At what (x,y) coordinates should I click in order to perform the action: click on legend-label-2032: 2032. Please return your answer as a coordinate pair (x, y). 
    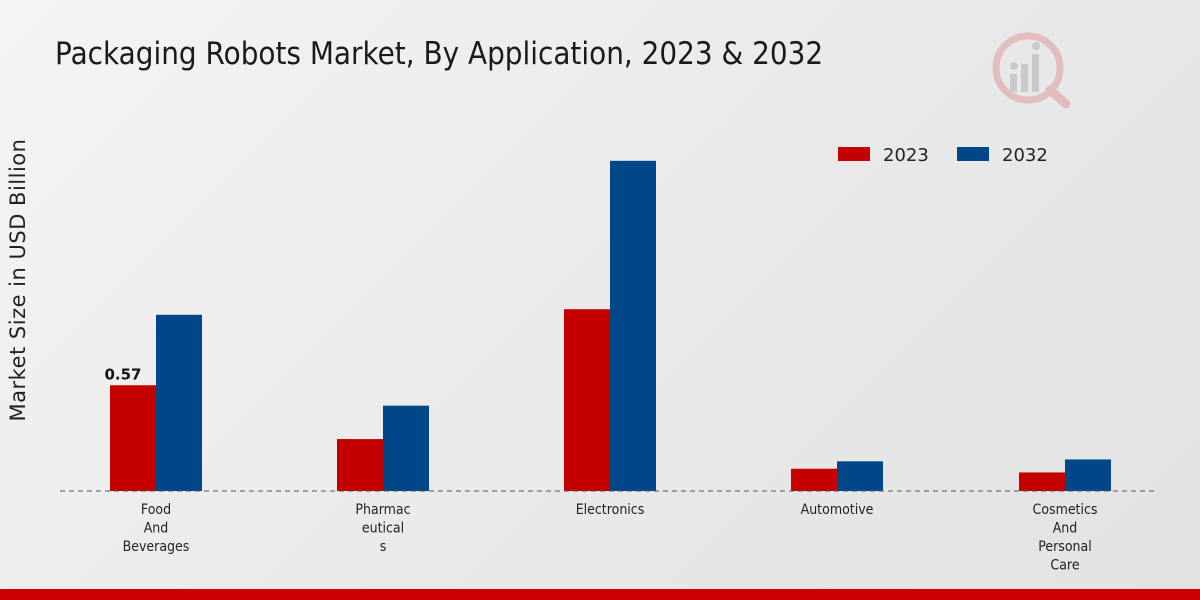
    Looking at the image, I should click on (1025, 155).